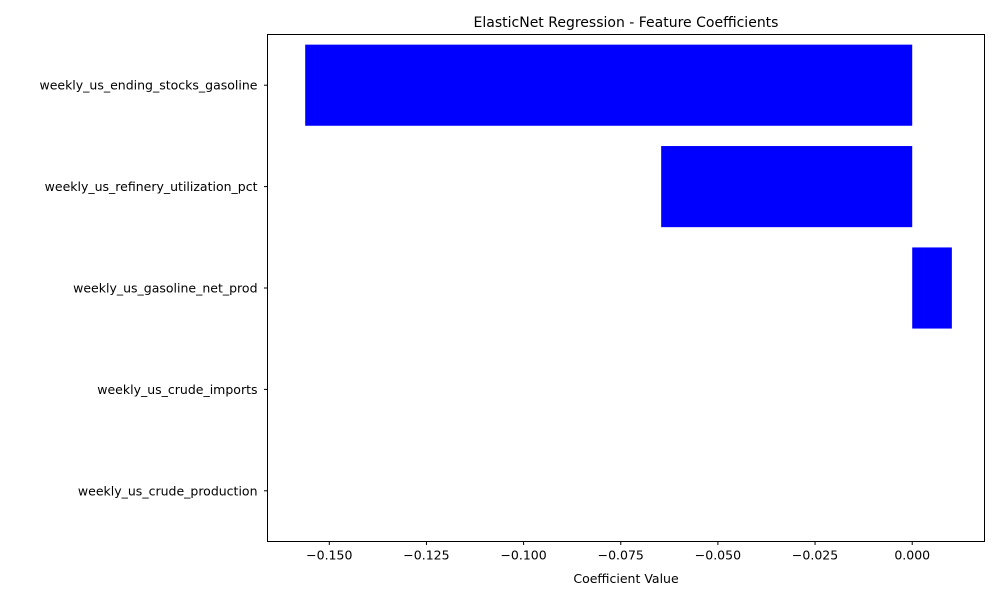 The image size is (1000, 600). Describe the element at coordinates (148, 85) in the screenshot. I see `y-tick-label: weekly_us_ending_stocks_gasoline` at that location.